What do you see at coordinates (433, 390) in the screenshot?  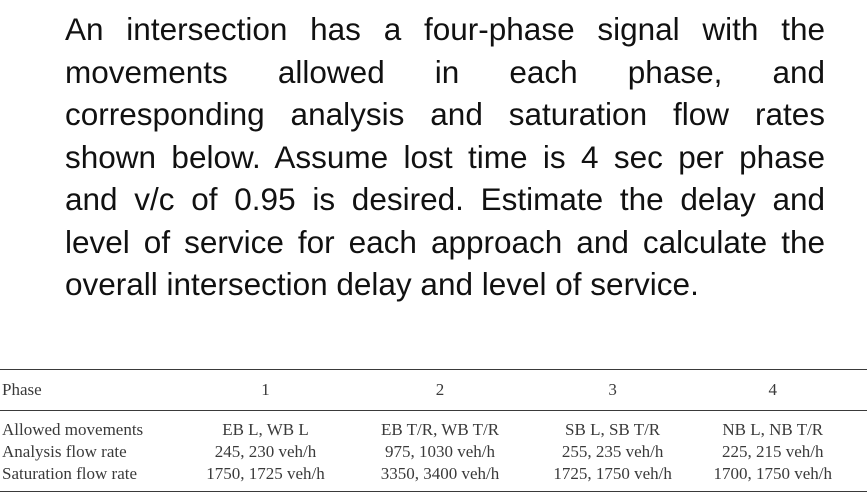 I see `table-header-row: Phase 1 2 3 4` at bounding box center [433, 390].